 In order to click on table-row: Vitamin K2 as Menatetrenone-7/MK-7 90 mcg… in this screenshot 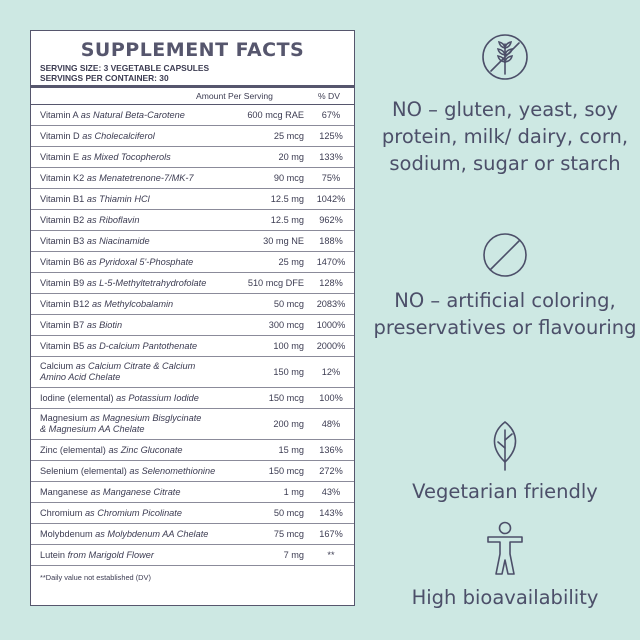, I will do `click(192, 178)`.